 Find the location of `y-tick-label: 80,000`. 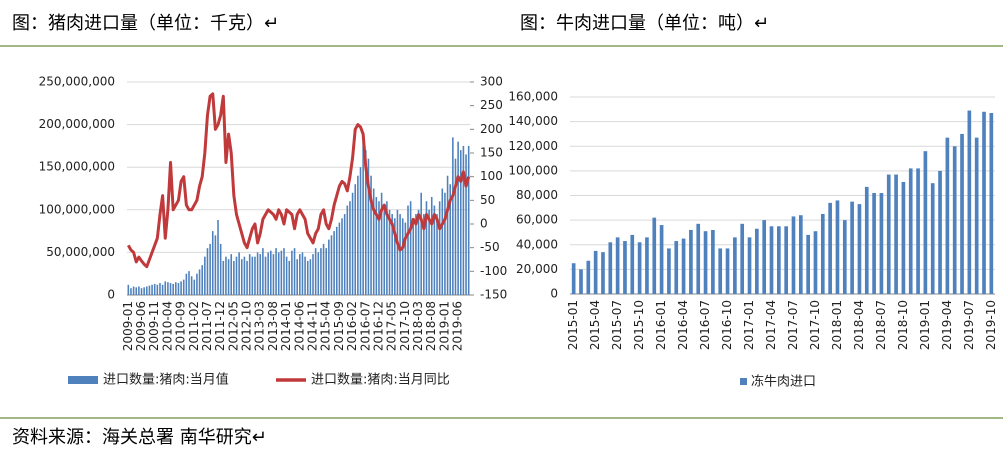

y-tick-label: 80,000 is located at coordinates (537, 195).